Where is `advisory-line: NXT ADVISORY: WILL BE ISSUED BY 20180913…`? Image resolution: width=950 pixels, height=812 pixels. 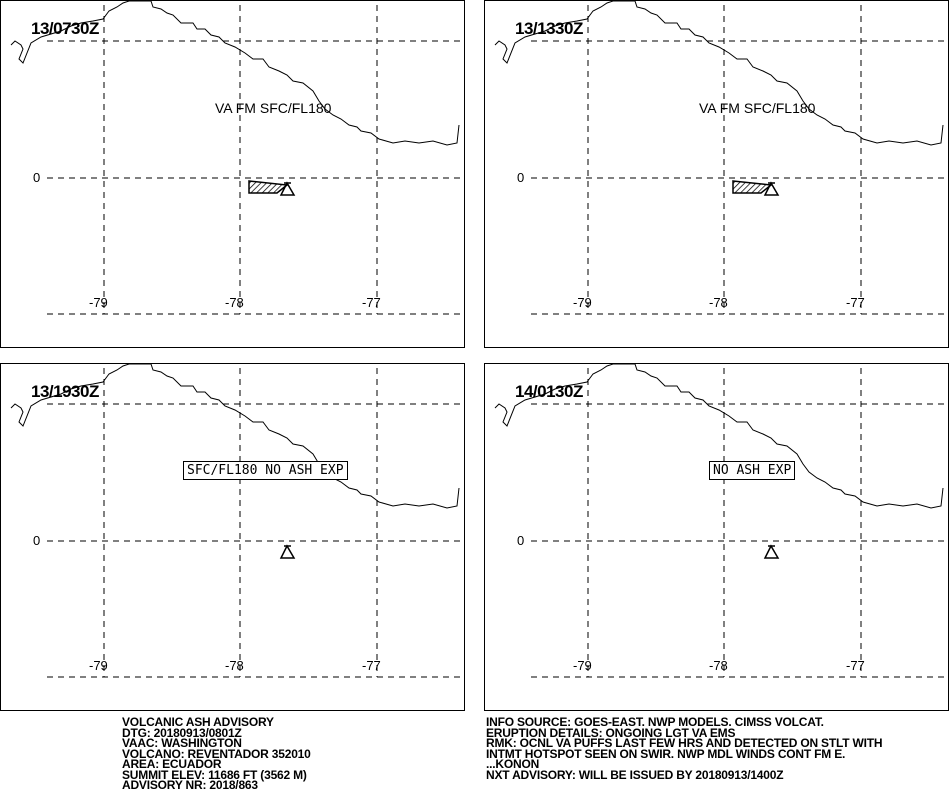 advisory-line: NXT ADVISORY: WILL BE ISSUED BY 20180913… is located at coordinates (635, 774).